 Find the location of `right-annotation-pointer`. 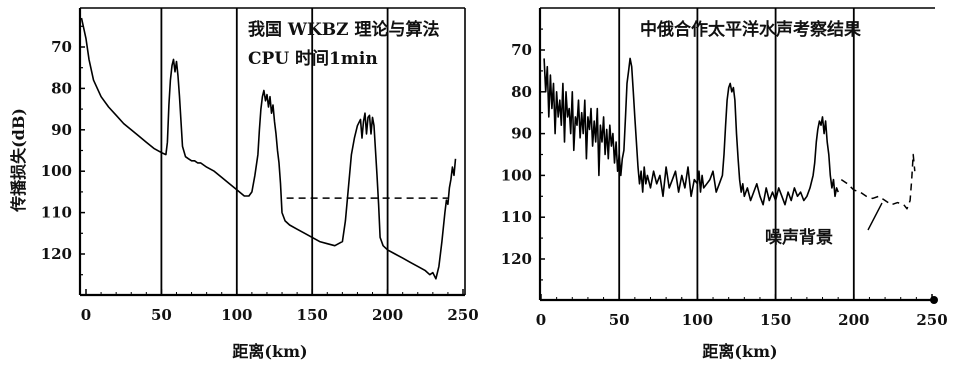

right-annotation-pointer is located at coordinates (875, 216).